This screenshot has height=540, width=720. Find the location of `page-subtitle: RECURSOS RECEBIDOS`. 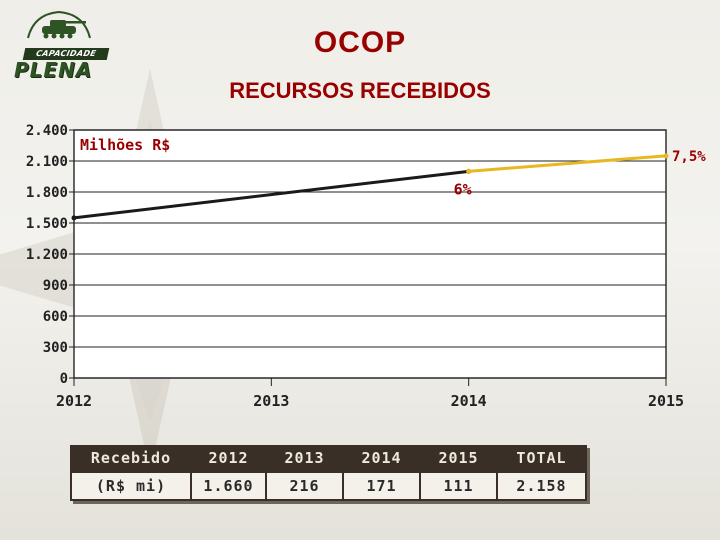

page-subtitle: RECURSOS RECEBIDOS is located at coordinates (360, 90).